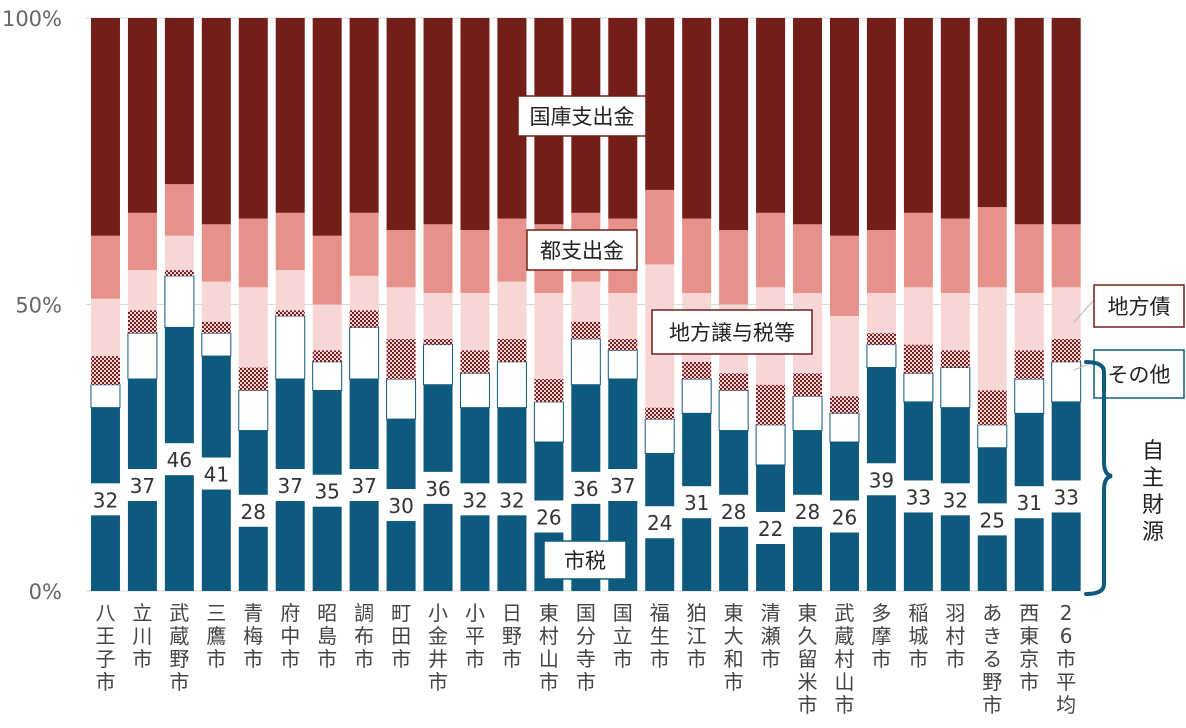  I want to click on x-tick-label: 昭島市, so click(327, 636).